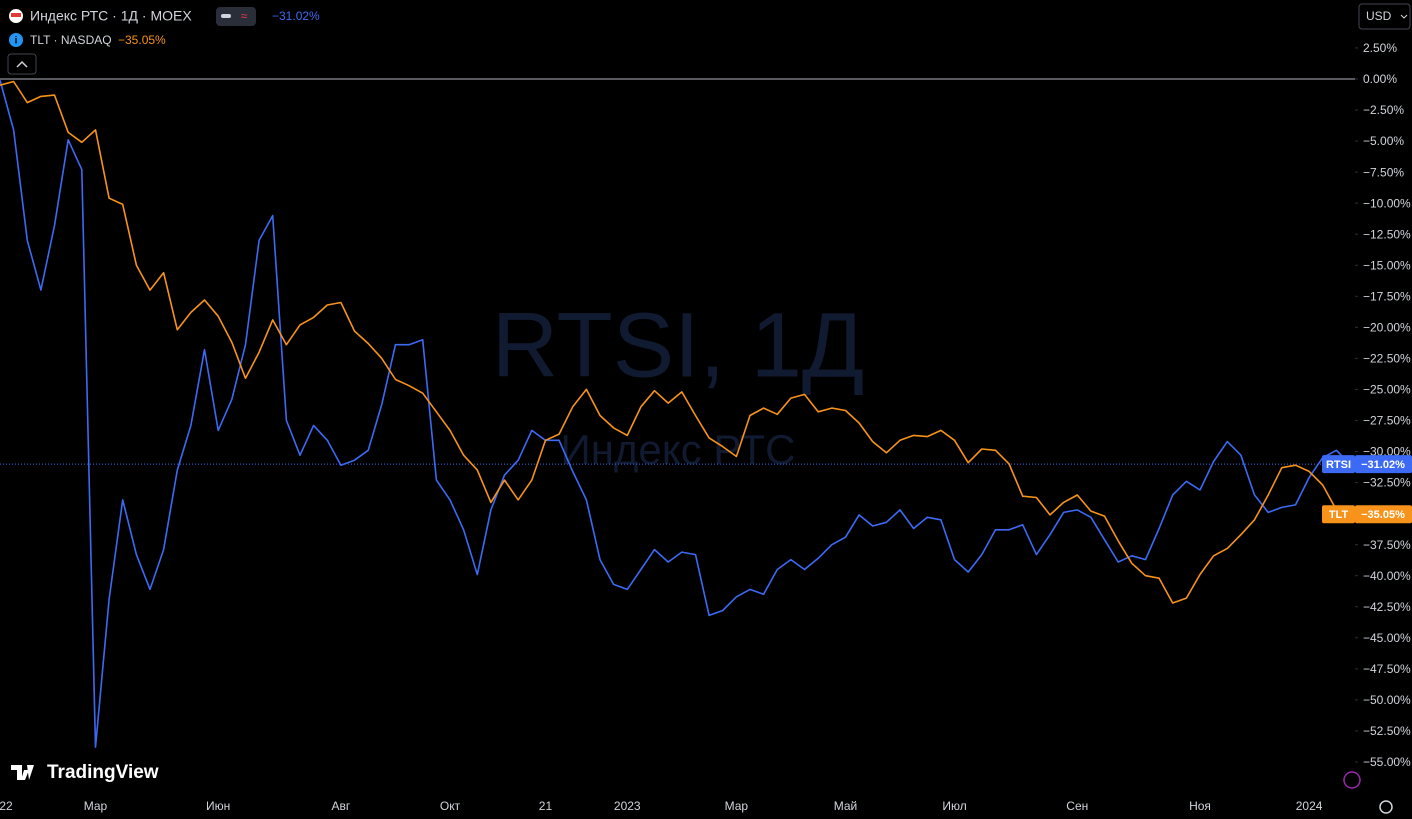 Image resolution: width=1412 pixels, height=819 pixels. I want to click on legend-subtitle: TLT · NASDAQ, so click(71, 40).